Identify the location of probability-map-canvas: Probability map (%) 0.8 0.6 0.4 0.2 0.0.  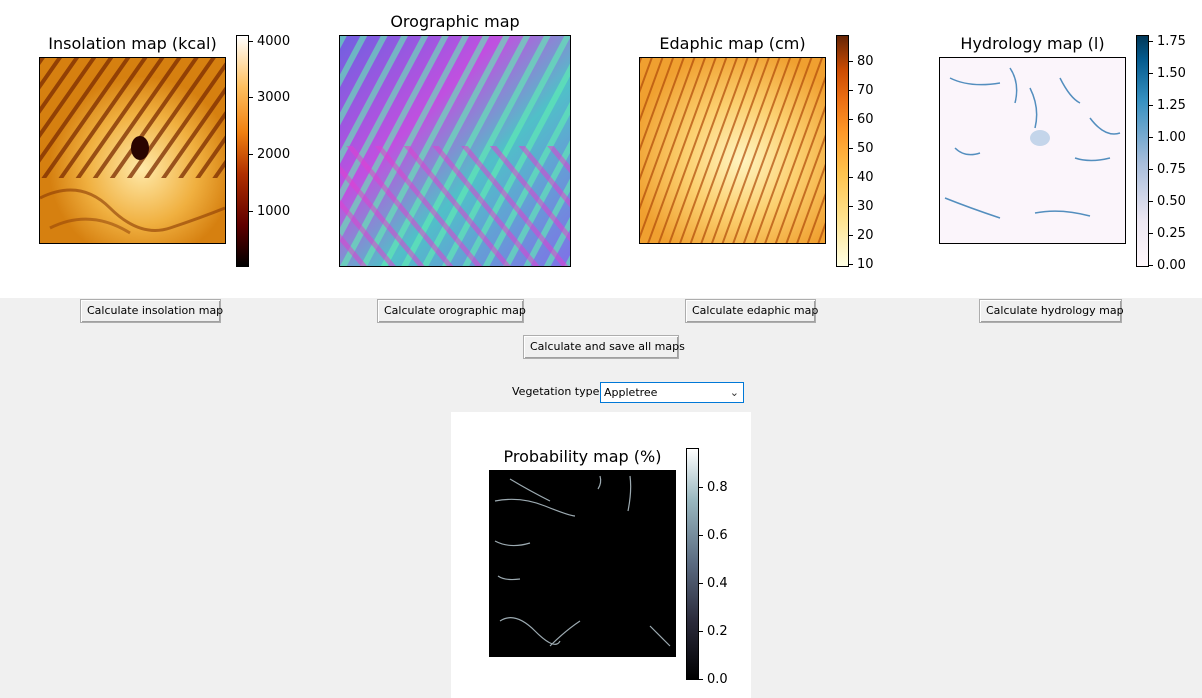
(601, 555).